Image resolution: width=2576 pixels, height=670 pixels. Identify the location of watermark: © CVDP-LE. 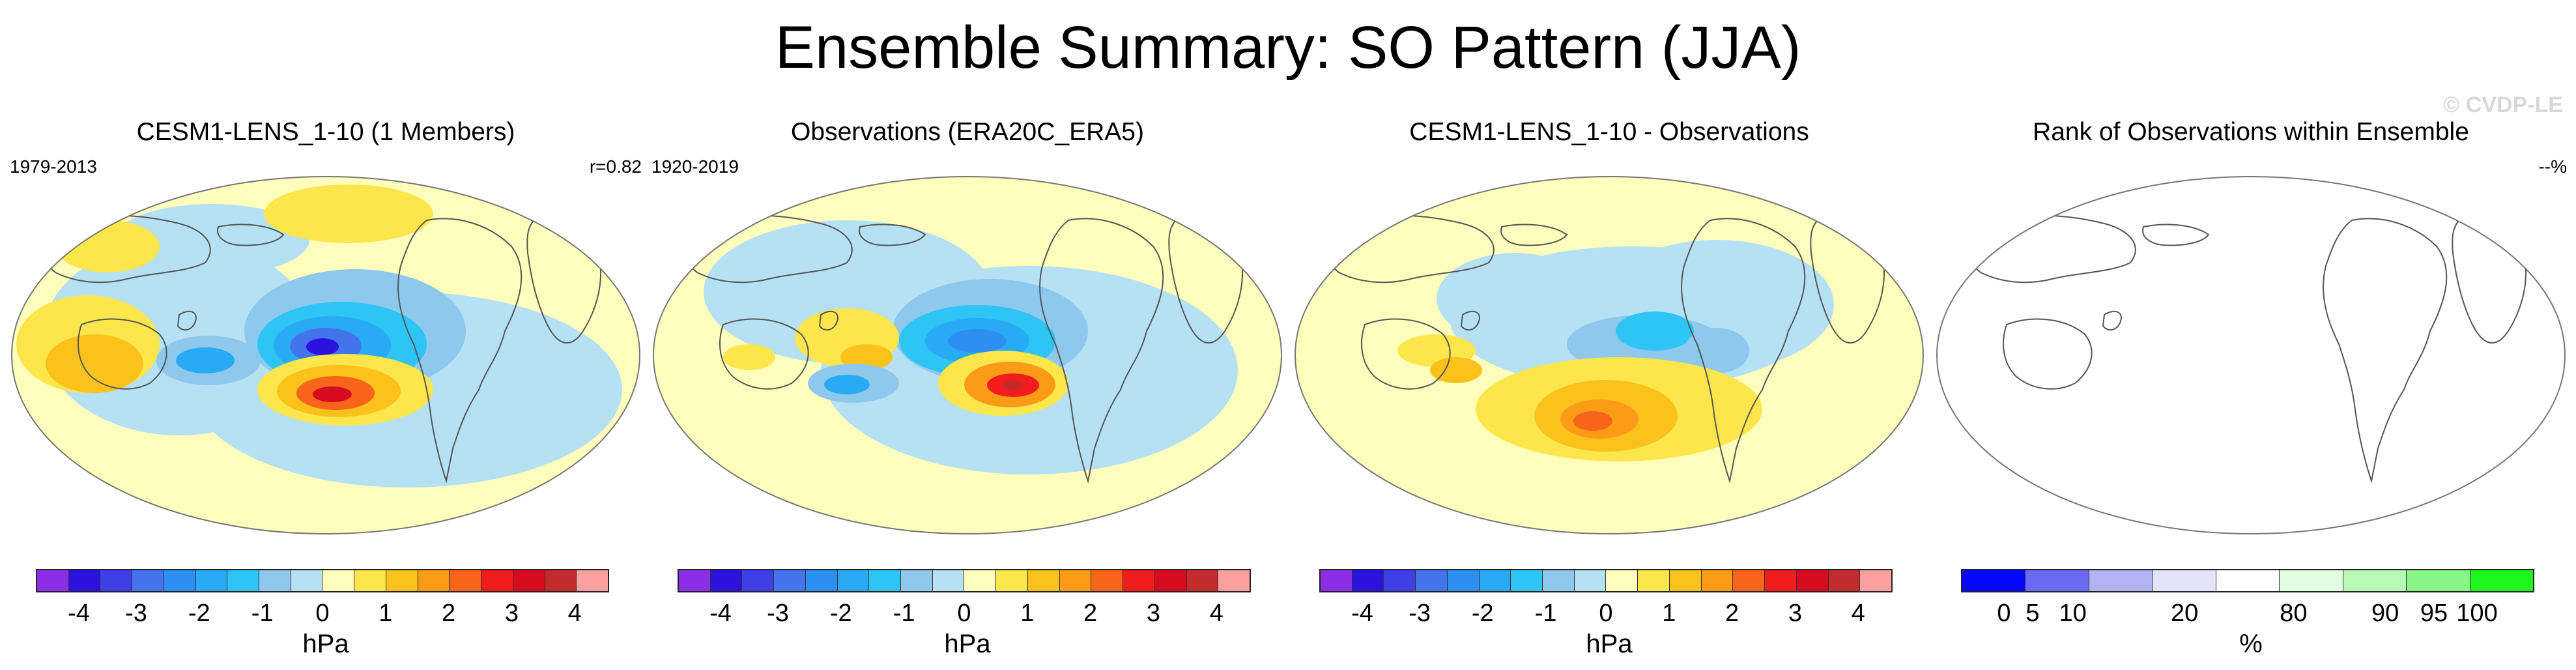
(2503, 105).